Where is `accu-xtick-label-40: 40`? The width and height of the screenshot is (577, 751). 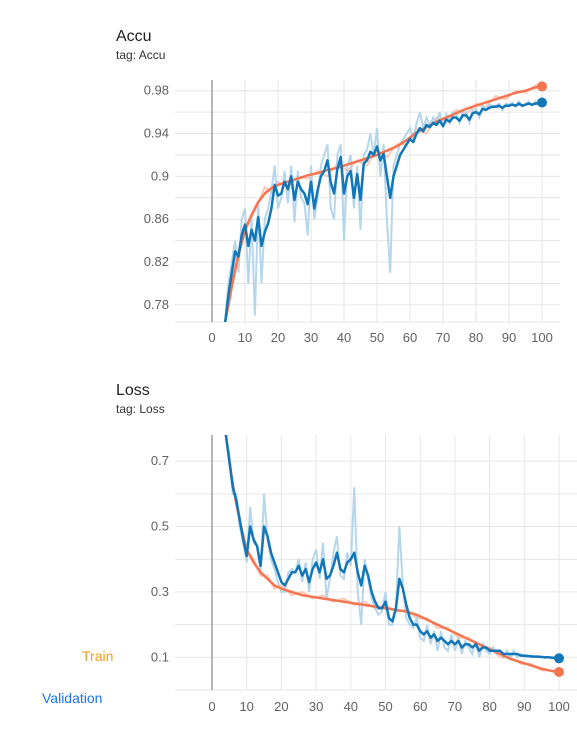
accu-xtick-label-40: 40 is located at coordinates (344, 337).